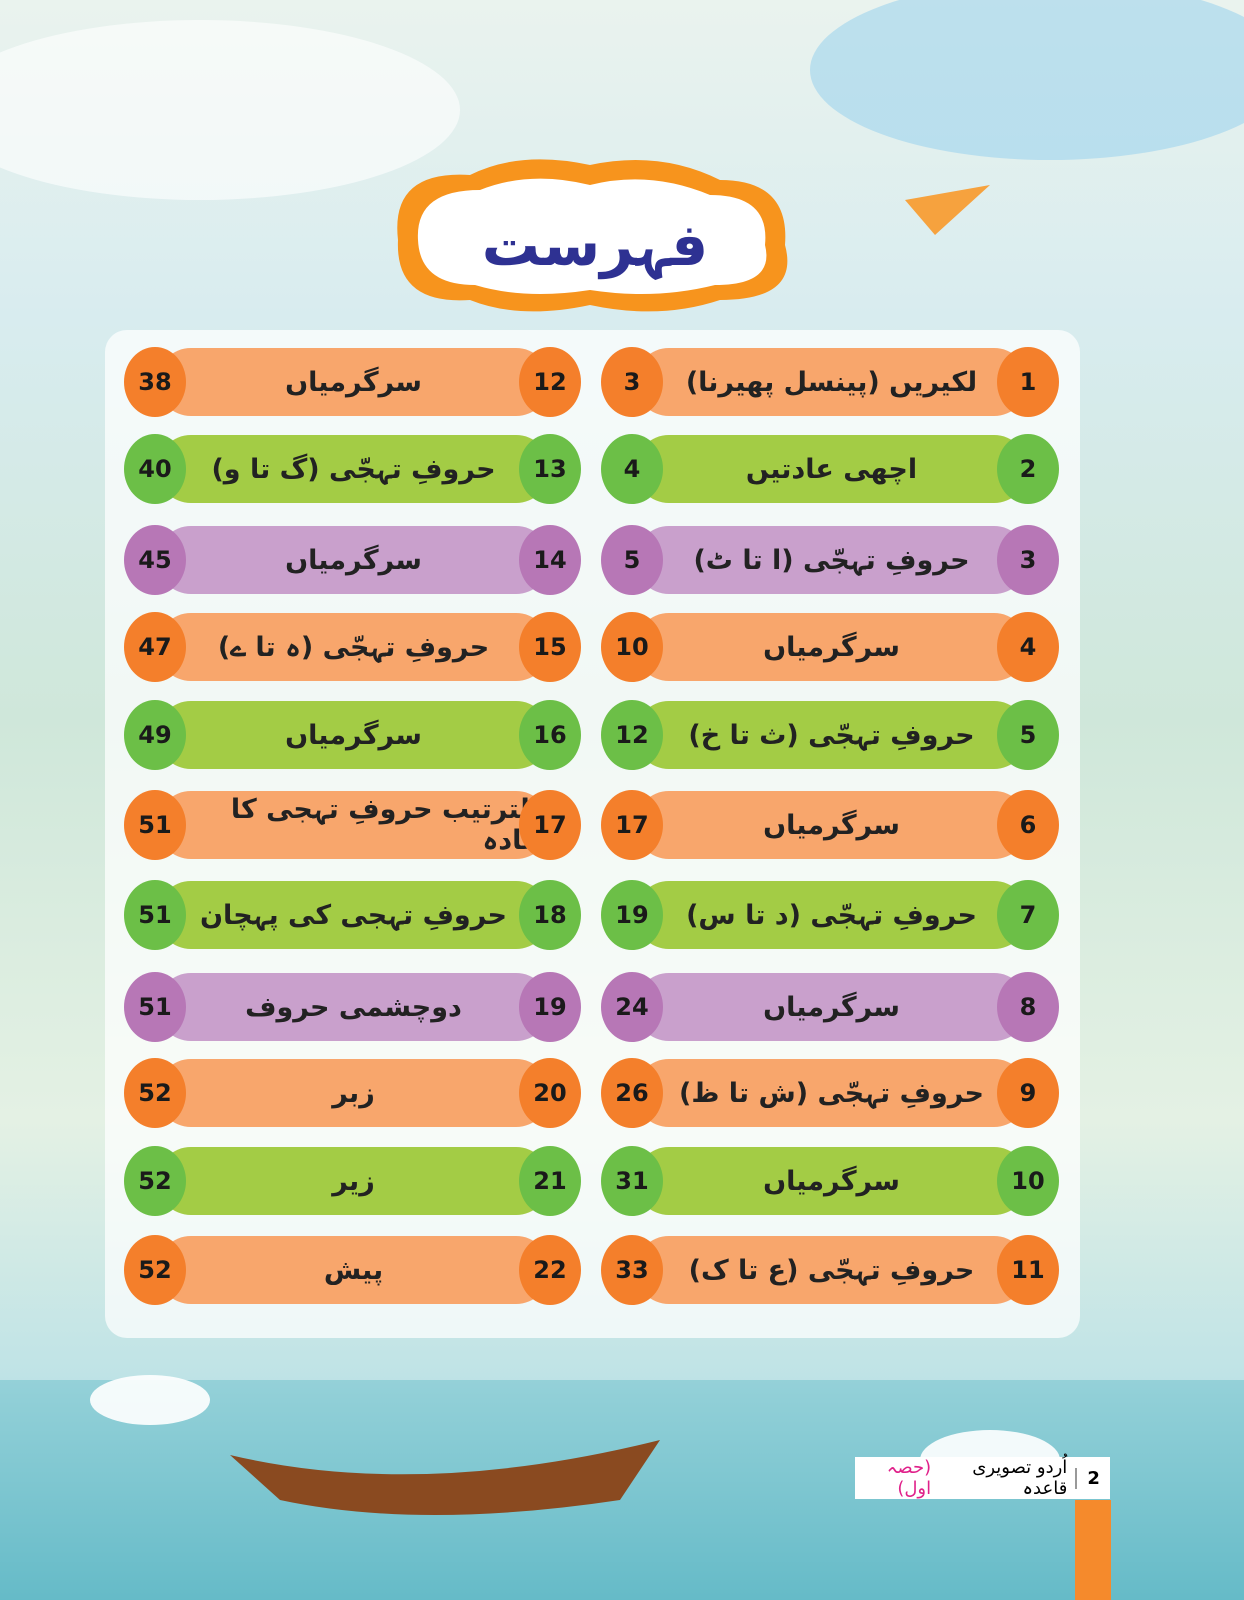 The height and width of the screenshot is (1600, 1244). What do you see at coordinates (155, 382) in the screenshot?
I see `entry-page: 38` at bounding box center [155, 382].